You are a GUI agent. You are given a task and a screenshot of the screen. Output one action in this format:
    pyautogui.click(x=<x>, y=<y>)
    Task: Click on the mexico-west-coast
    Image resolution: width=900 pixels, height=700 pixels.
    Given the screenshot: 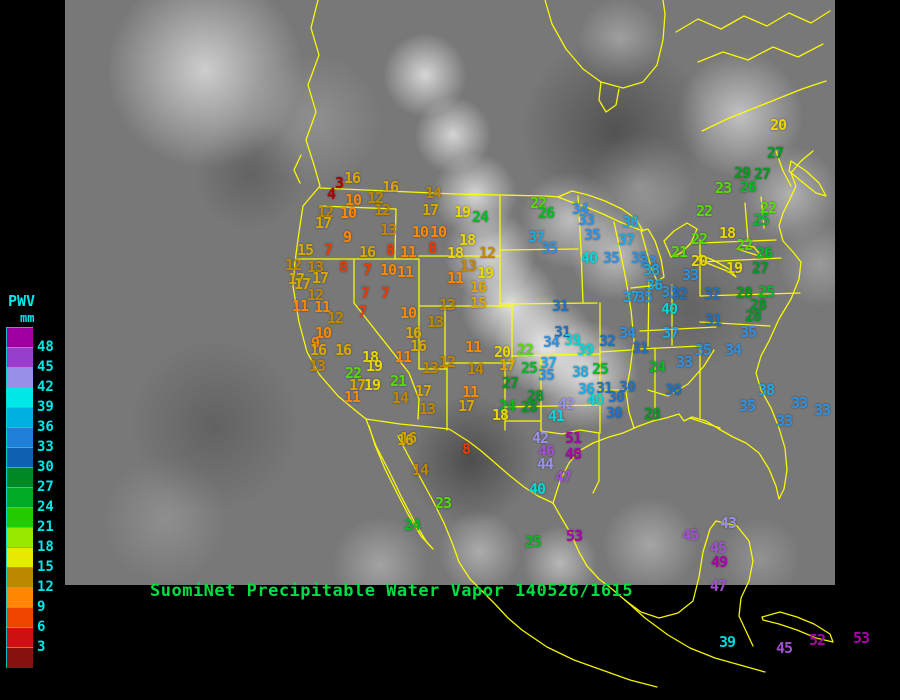 What is the action you would take?
    pyautogui.click(x=527, y=561)
    